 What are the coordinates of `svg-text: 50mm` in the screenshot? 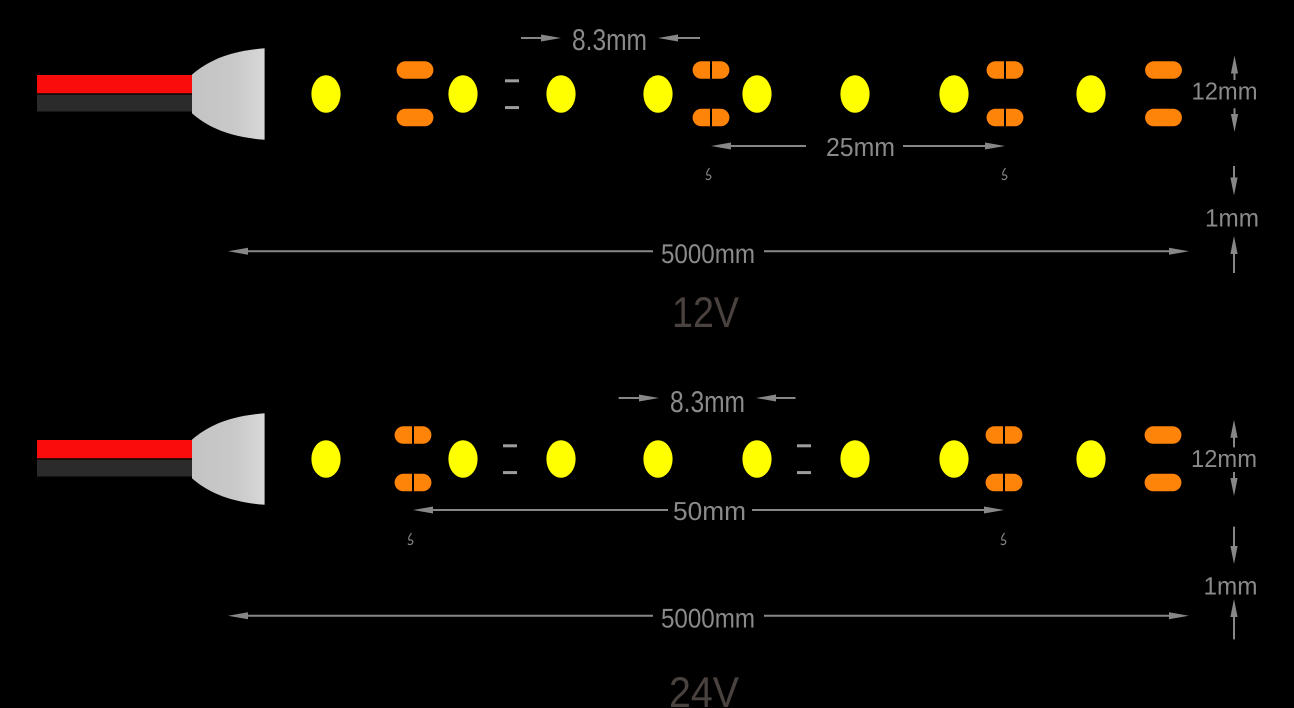 It's located at (709, 511).